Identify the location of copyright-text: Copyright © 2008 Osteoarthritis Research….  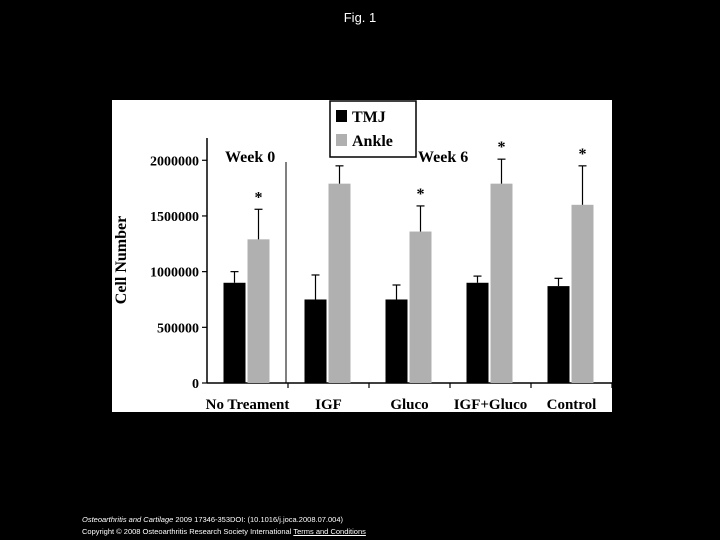
(188, 531).